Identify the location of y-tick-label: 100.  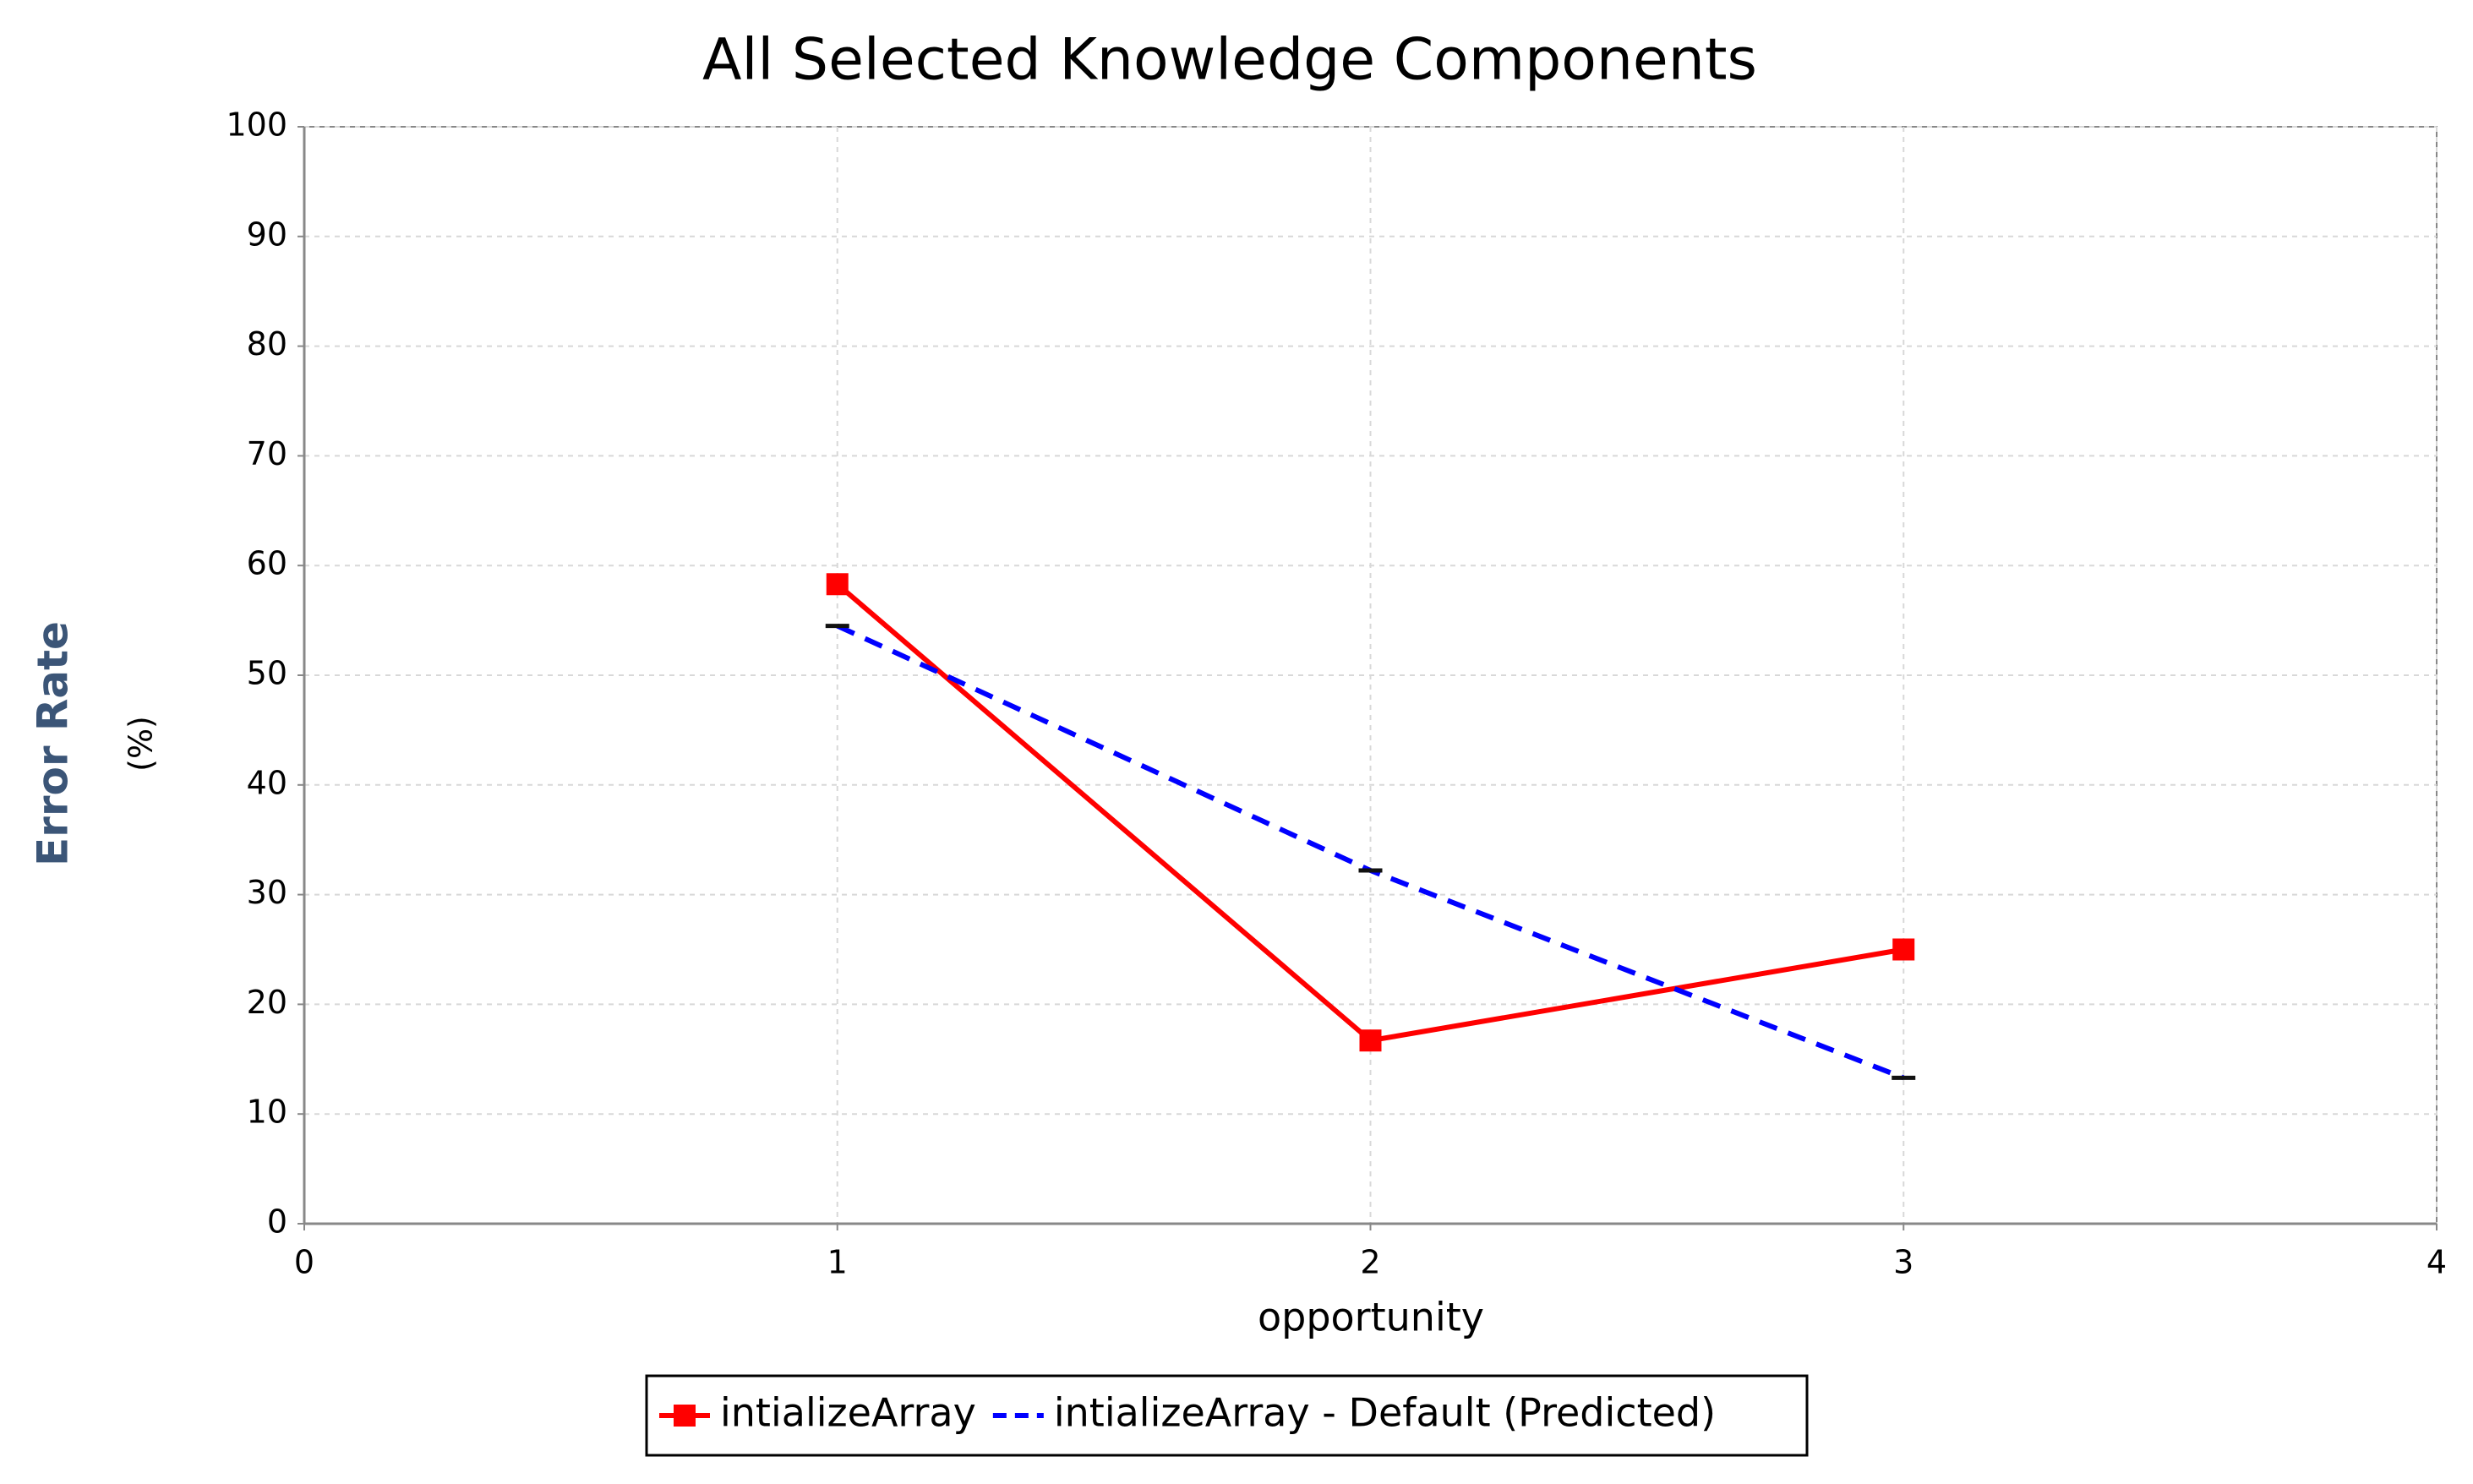
(256, 125).